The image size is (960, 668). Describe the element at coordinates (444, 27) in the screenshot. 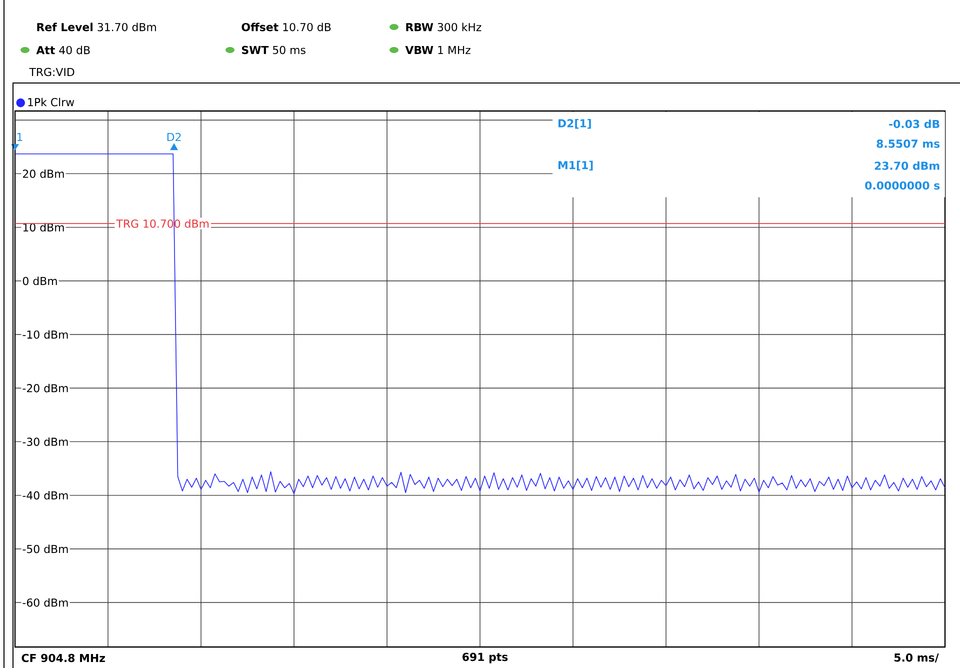

I see `text: RBW 300 kHz` at that location.